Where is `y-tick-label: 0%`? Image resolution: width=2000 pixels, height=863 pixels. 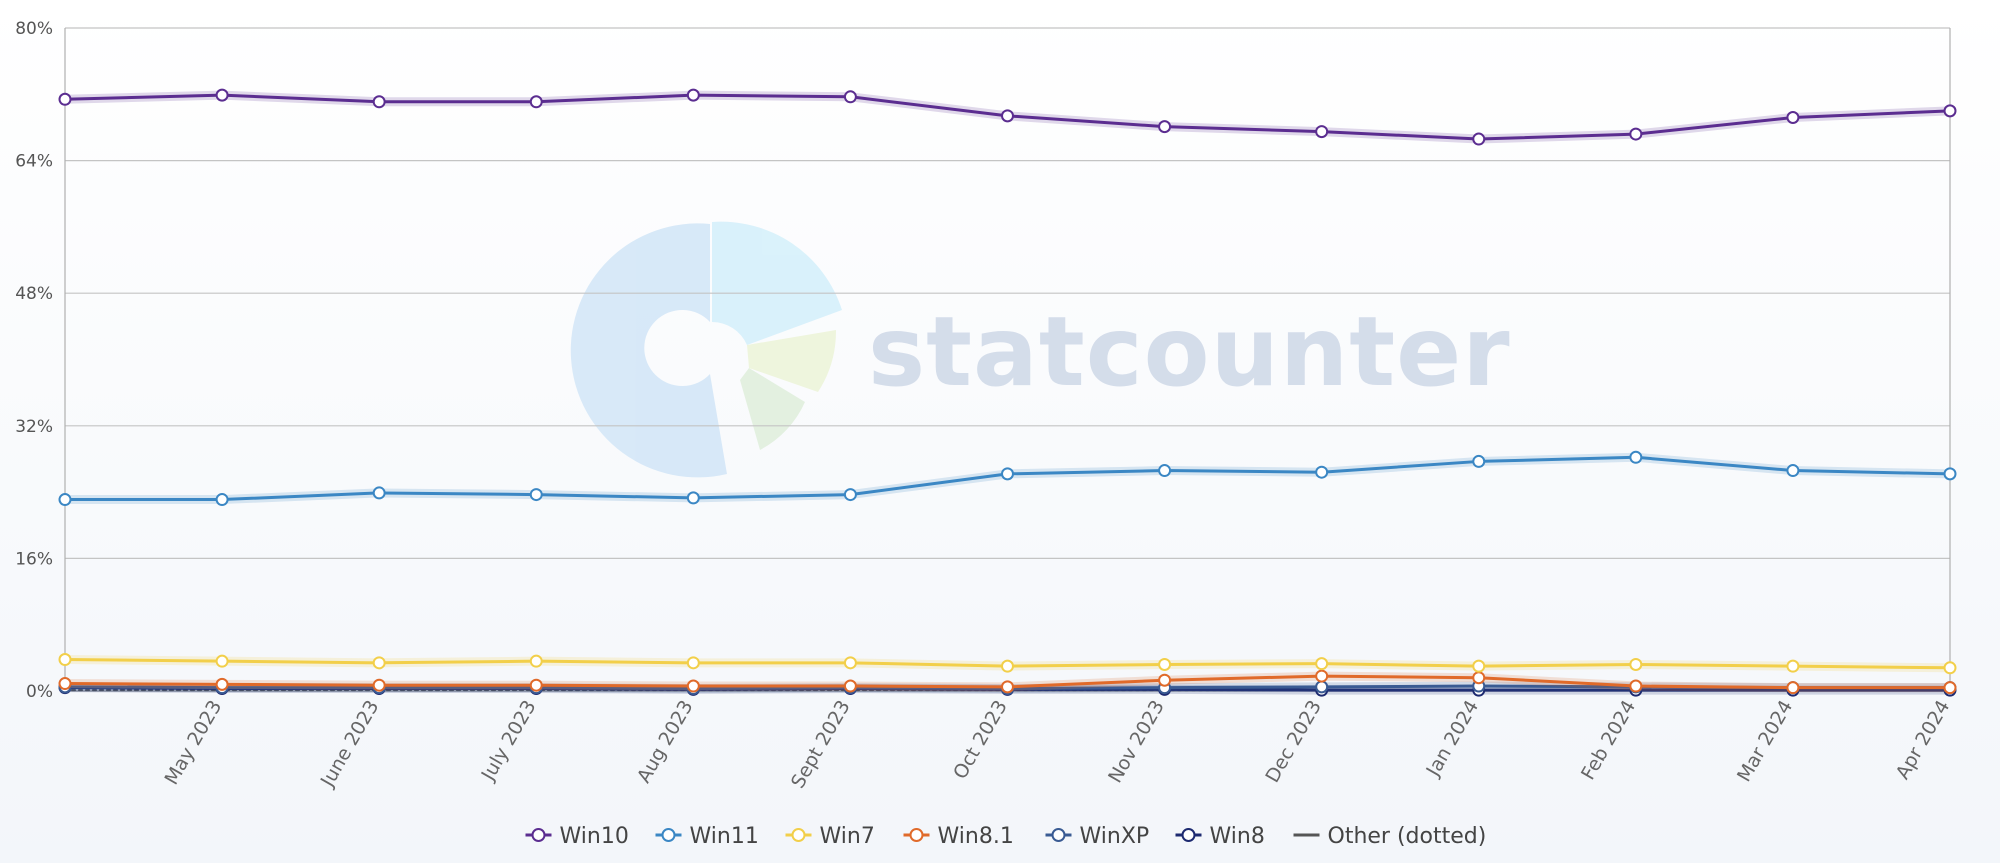
y-tick-label: 0% is located at coordinates (39, 692).